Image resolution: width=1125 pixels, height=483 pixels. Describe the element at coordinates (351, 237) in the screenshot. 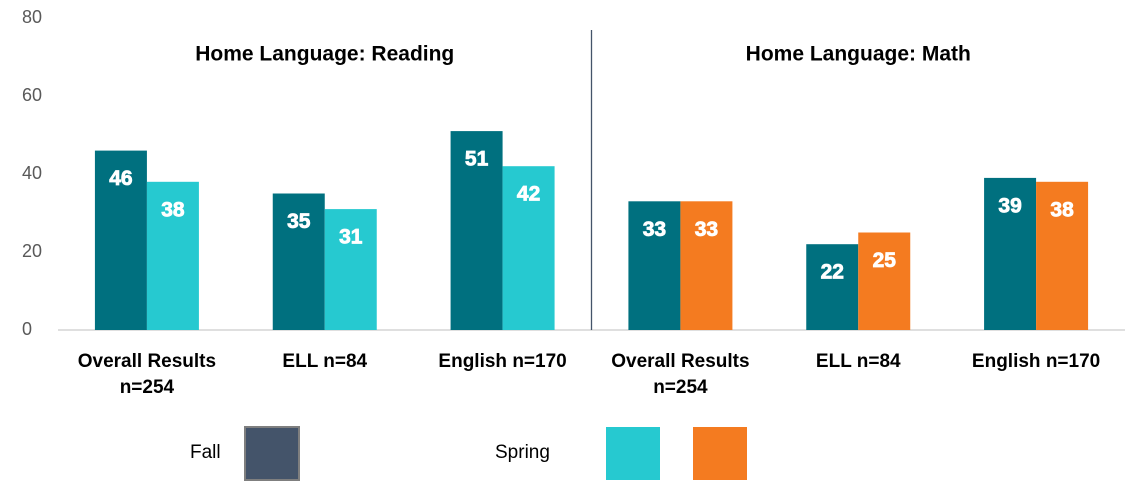

I see `data-label: 31` at that location.